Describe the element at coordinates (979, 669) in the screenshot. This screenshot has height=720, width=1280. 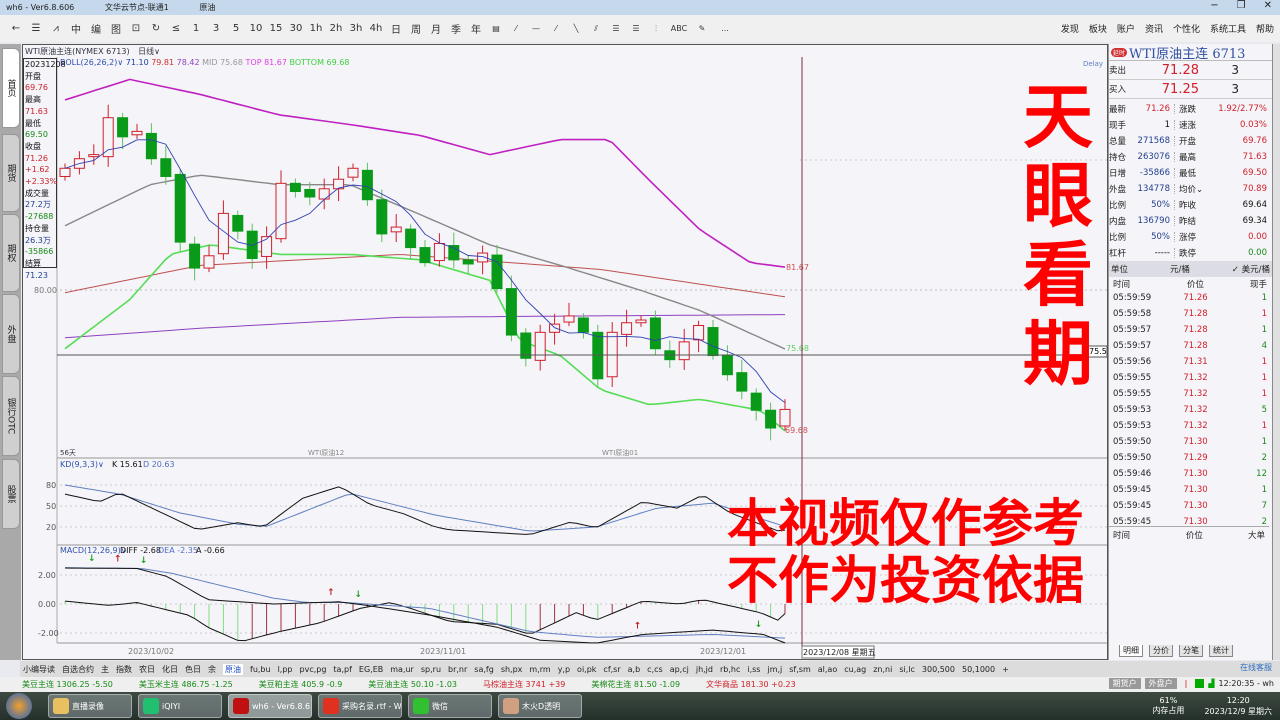
I see `market-tab: 50,1000` at that location.